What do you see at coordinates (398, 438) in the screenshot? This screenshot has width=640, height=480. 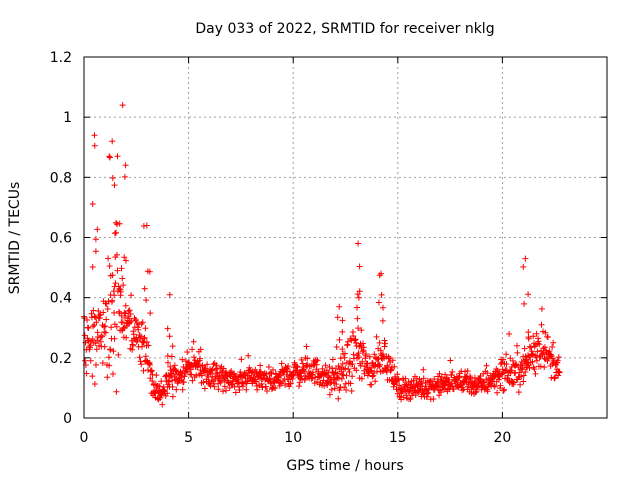 I see `x-tick-label: 15` at bounding box center [398, 438].